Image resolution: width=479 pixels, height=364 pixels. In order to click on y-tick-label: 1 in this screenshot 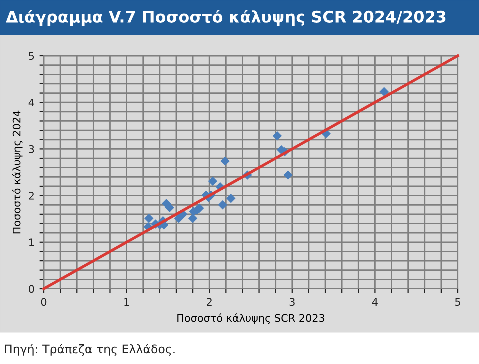, I will do `click(31, 242)`.